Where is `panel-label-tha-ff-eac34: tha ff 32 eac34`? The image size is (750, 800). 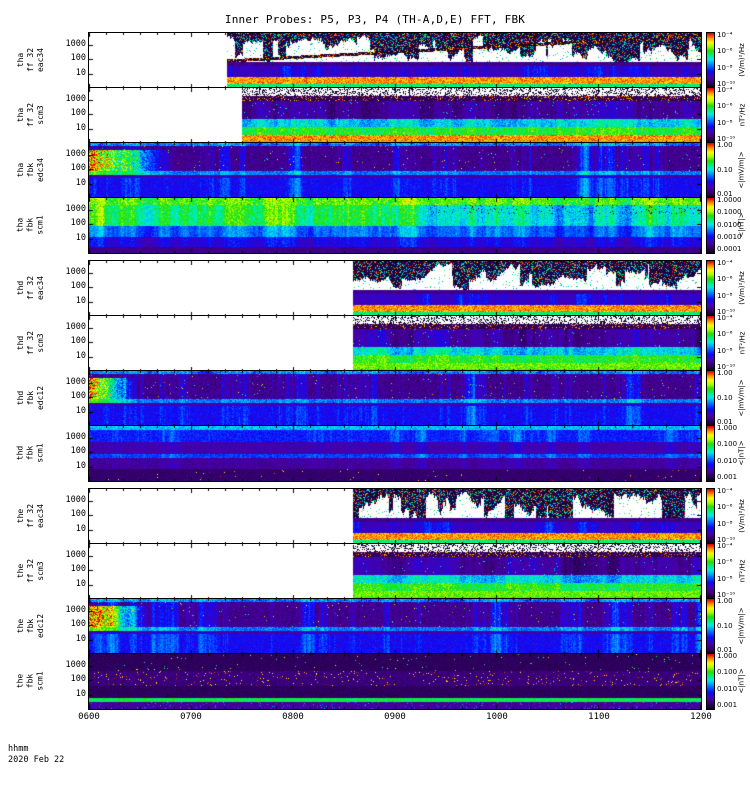
panel-label-tha-ff-eac34: tha ff 32 eac34 is located at coordinates (31, 59).